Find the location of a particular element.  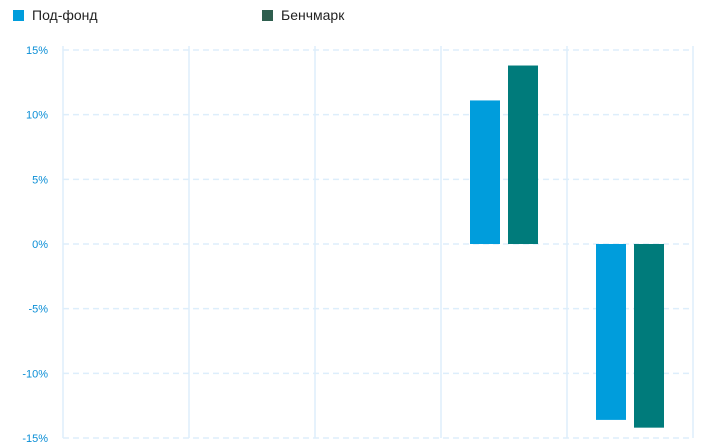

legend-label-sub-fund: Под-фонд is located at coordinates (65, 15).